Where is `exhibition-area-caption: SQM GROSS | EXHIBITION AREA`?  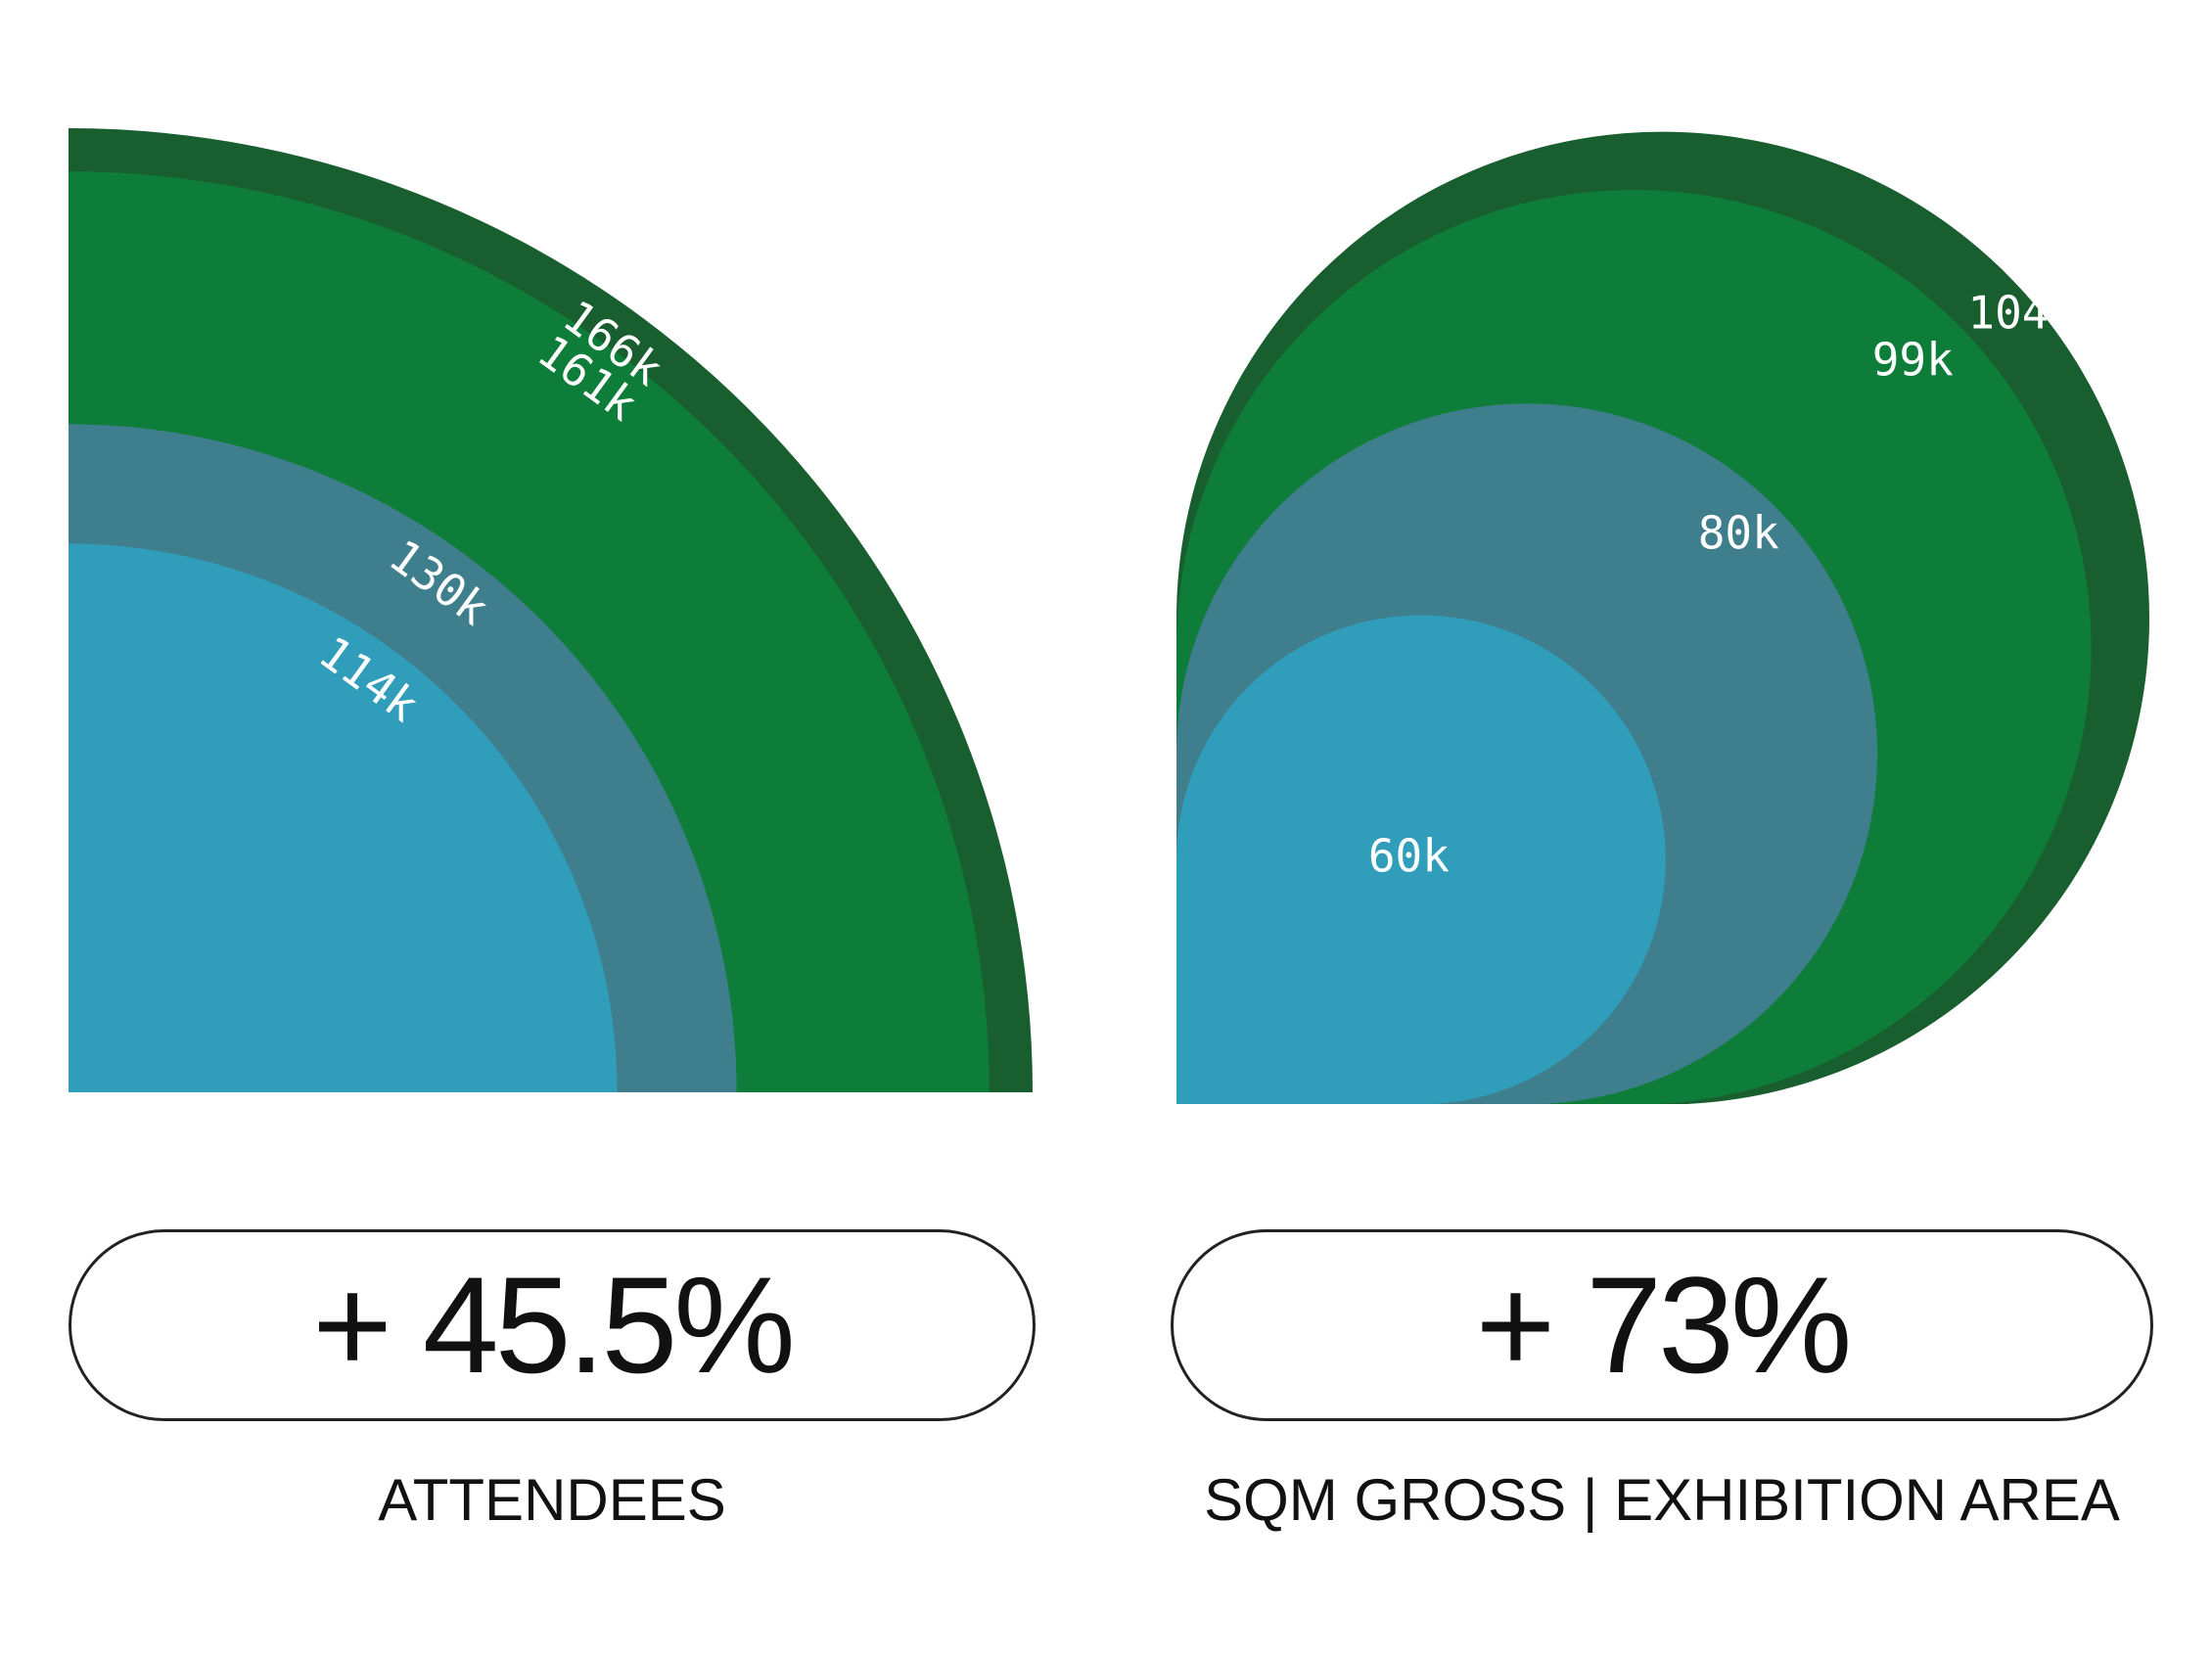
exhibition-area-caption: SQM GROSS | EXHIBITION AREA is located at coordinates (1662, 1500).